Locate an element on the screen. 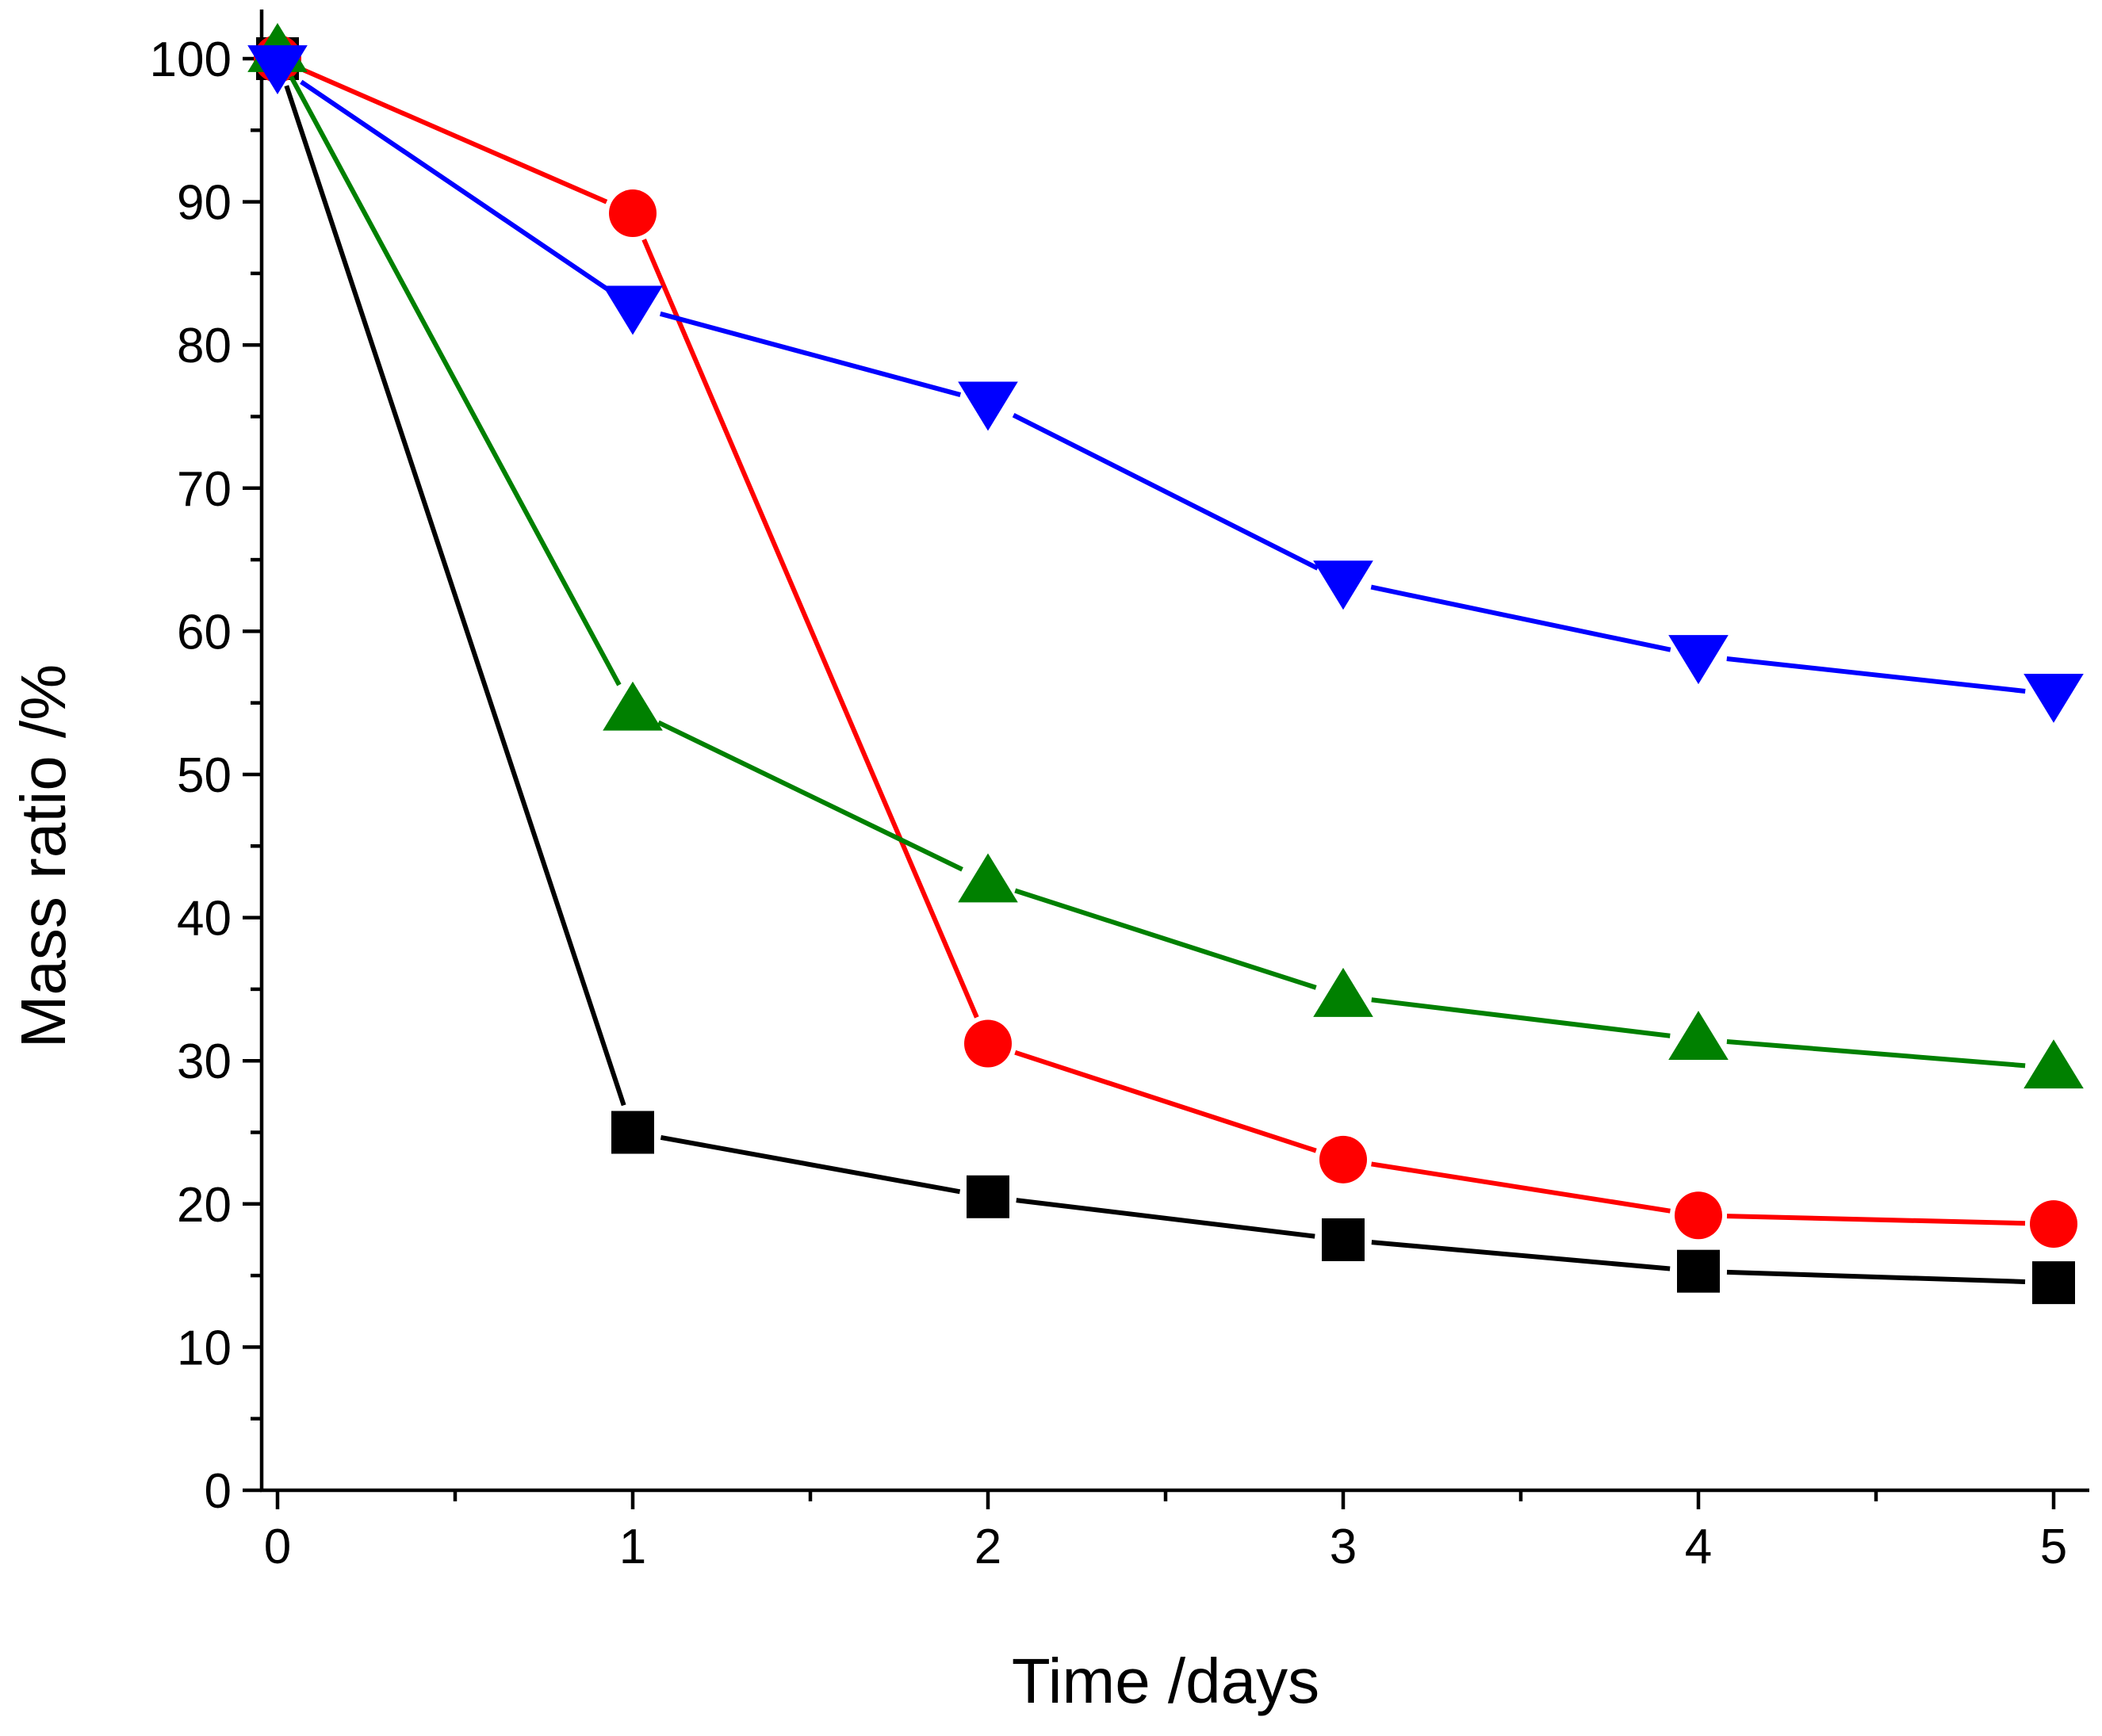  x-tick-label: 3 is located at coordinates (1344, 1547).